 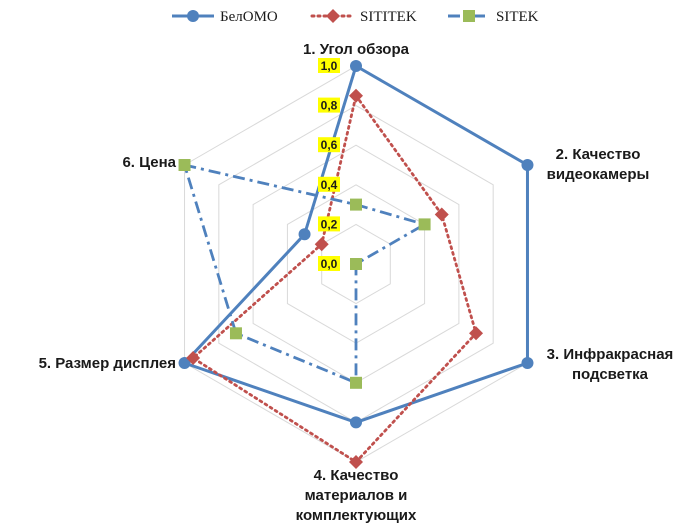 I want to click on radial-tick-labels: 0,0 0,2 0,4 0,6 0,8 1,0, so click(x=329, y=164).